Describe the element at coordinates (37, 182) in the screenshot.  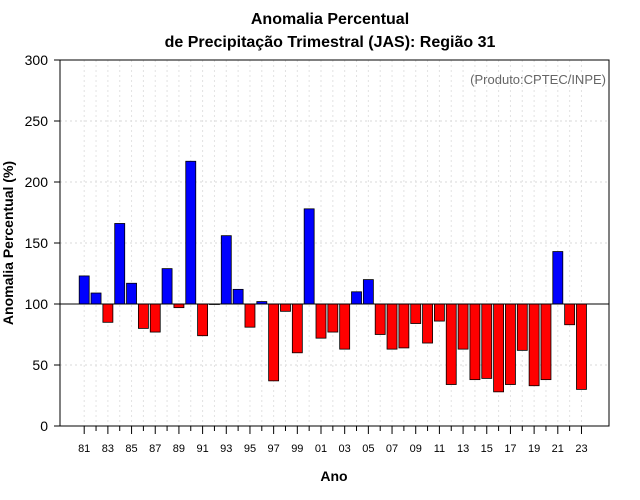
I see `y-tick-label: 200` at that location.